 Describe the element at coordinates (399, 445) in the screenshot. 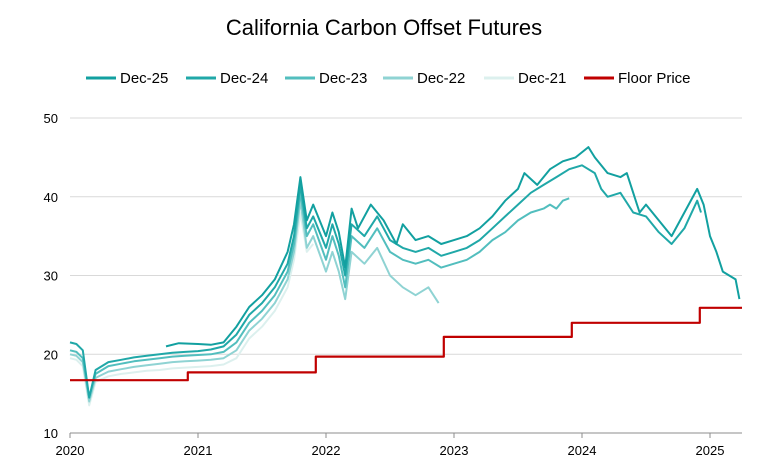

I see `x-axis: 2020 2021 2022 2023 2024 2025` at that location.